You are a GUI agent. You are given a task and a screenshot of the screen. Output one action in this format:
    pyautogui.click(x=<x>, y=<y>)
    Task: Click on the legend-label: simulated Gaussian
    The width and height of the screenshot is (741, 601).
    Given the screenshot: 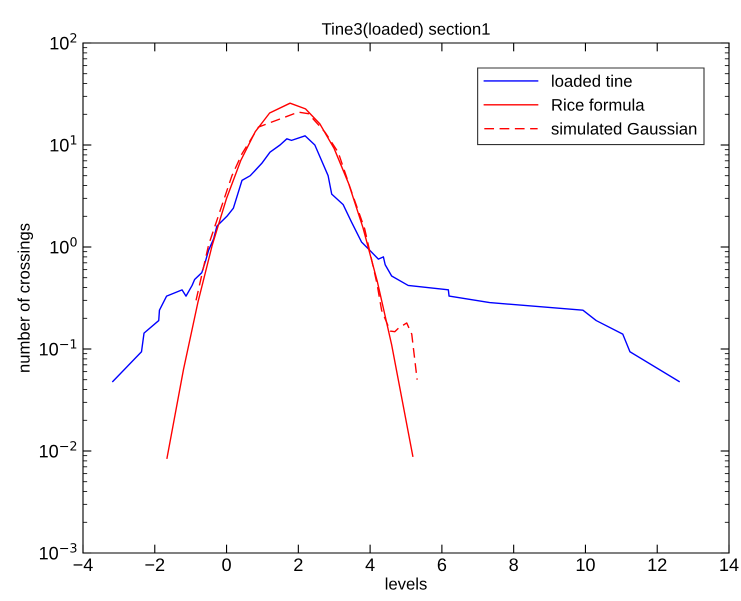 What is the action you would take?
    pyautogui.click(x=623, y=128)
    